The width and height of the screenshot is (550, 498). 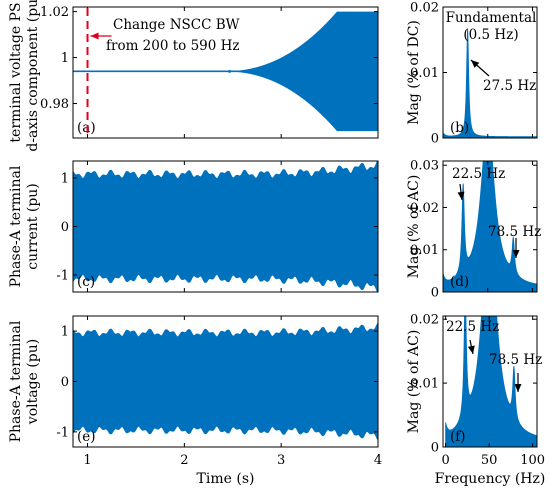 I want to click on peak-arrow-f-1-head, so click(x=471, y=349).